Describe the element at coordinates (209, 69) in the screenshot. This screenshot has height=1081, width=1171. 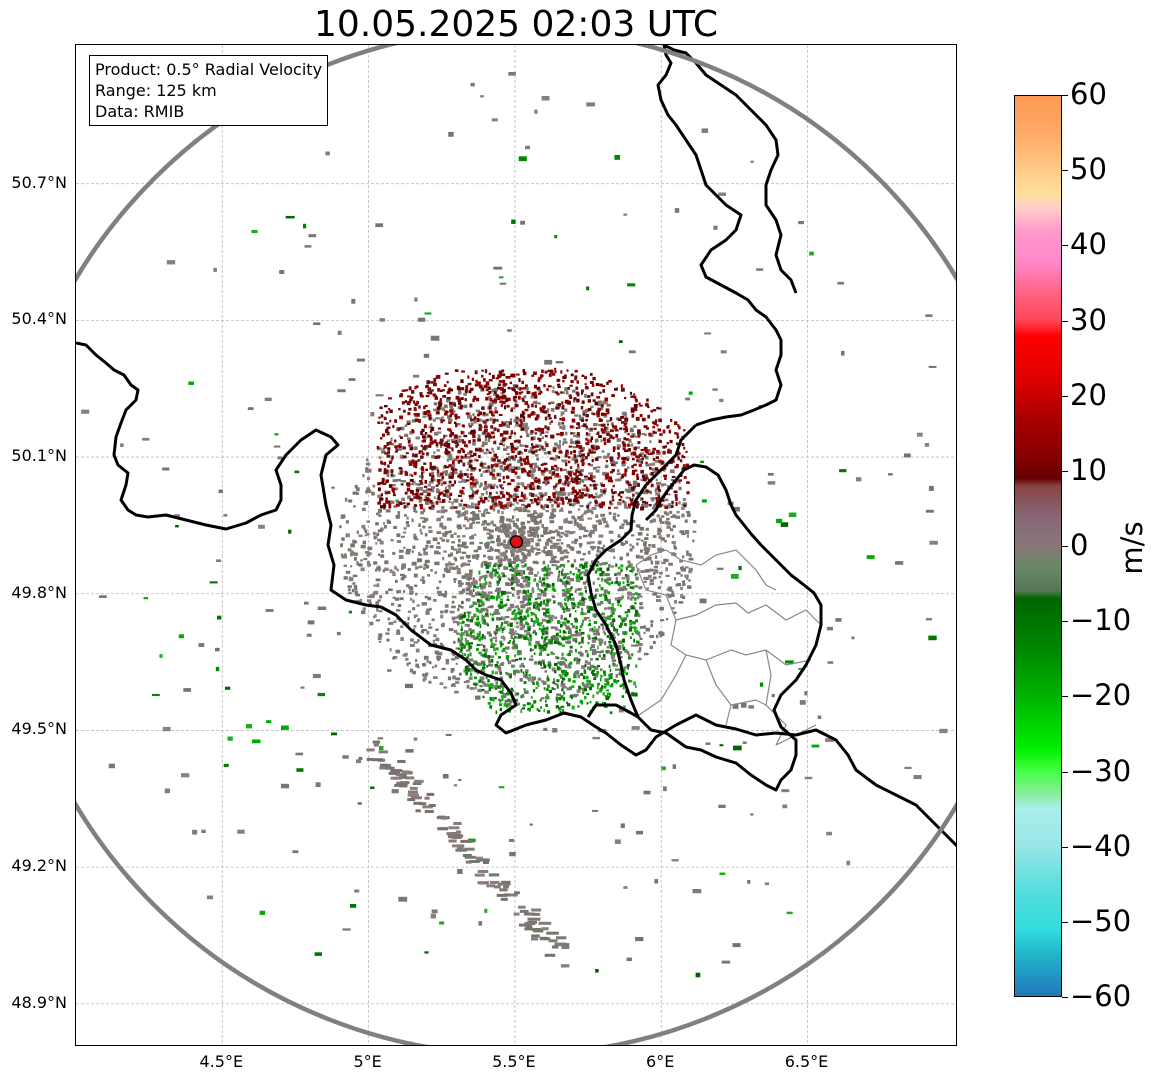
I see `product-label: Product: 0.5° Radial Velocity` at that location.